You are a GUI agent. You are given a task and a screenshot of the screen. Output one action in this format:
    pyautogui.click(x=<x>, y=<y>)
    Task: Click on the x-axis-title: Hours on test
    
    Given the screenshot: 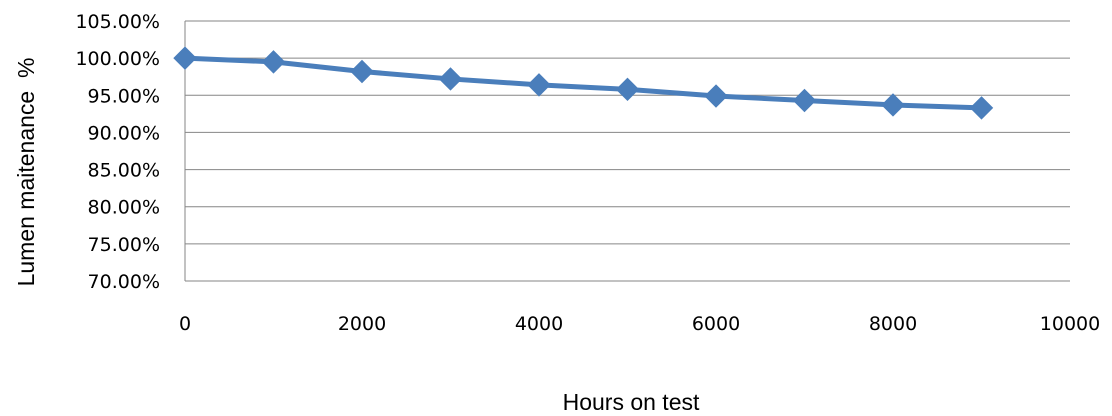 What is the action you would take?
    pyautogui.click(x=631, y=402)
    